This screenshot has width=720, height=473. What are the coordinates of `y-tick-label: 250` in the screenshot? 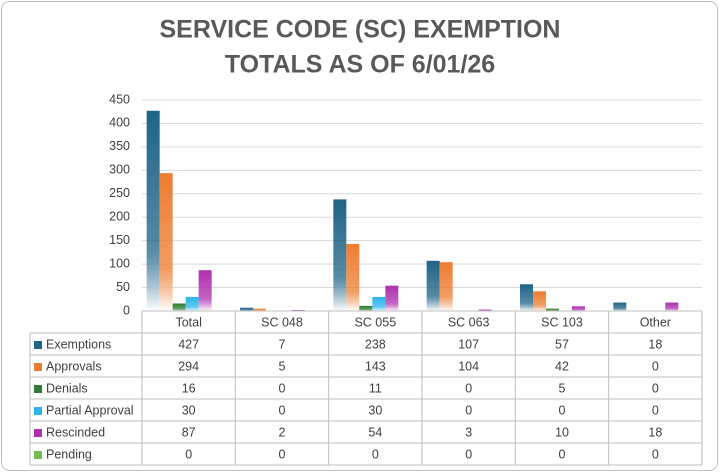 It's located at (119, 193).